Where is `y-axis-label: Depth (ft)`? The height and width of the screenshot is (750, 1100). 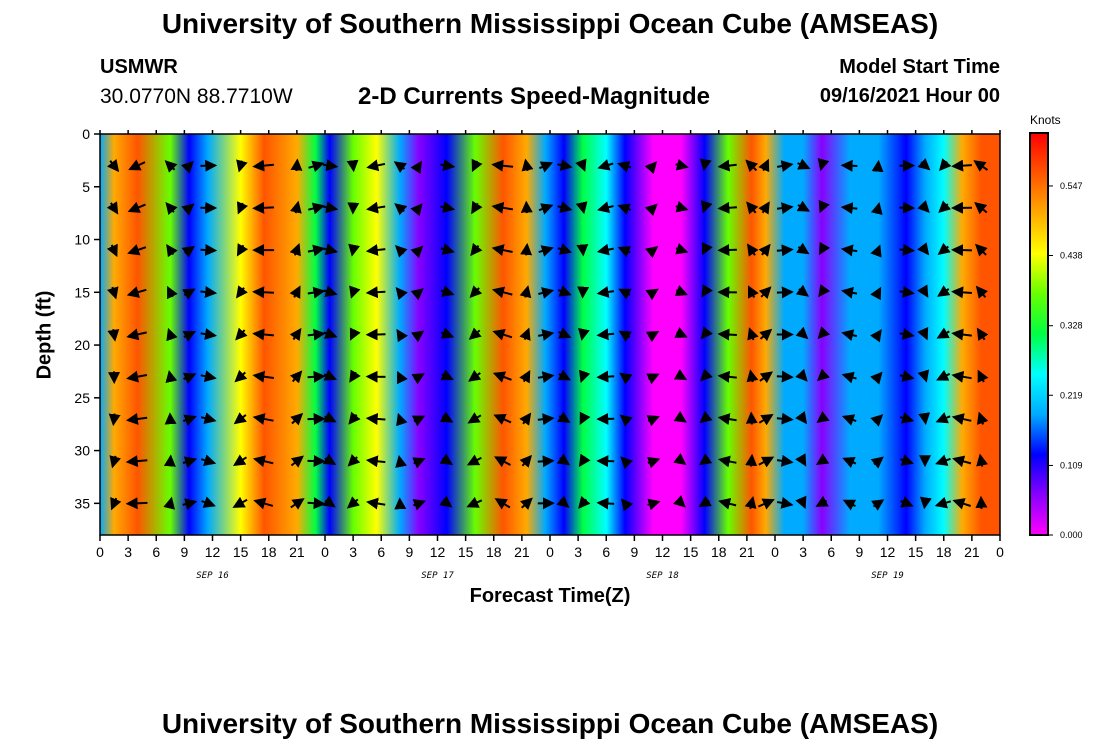 y-axis-label: Depth (ft) is located at coordinates (44, 335).